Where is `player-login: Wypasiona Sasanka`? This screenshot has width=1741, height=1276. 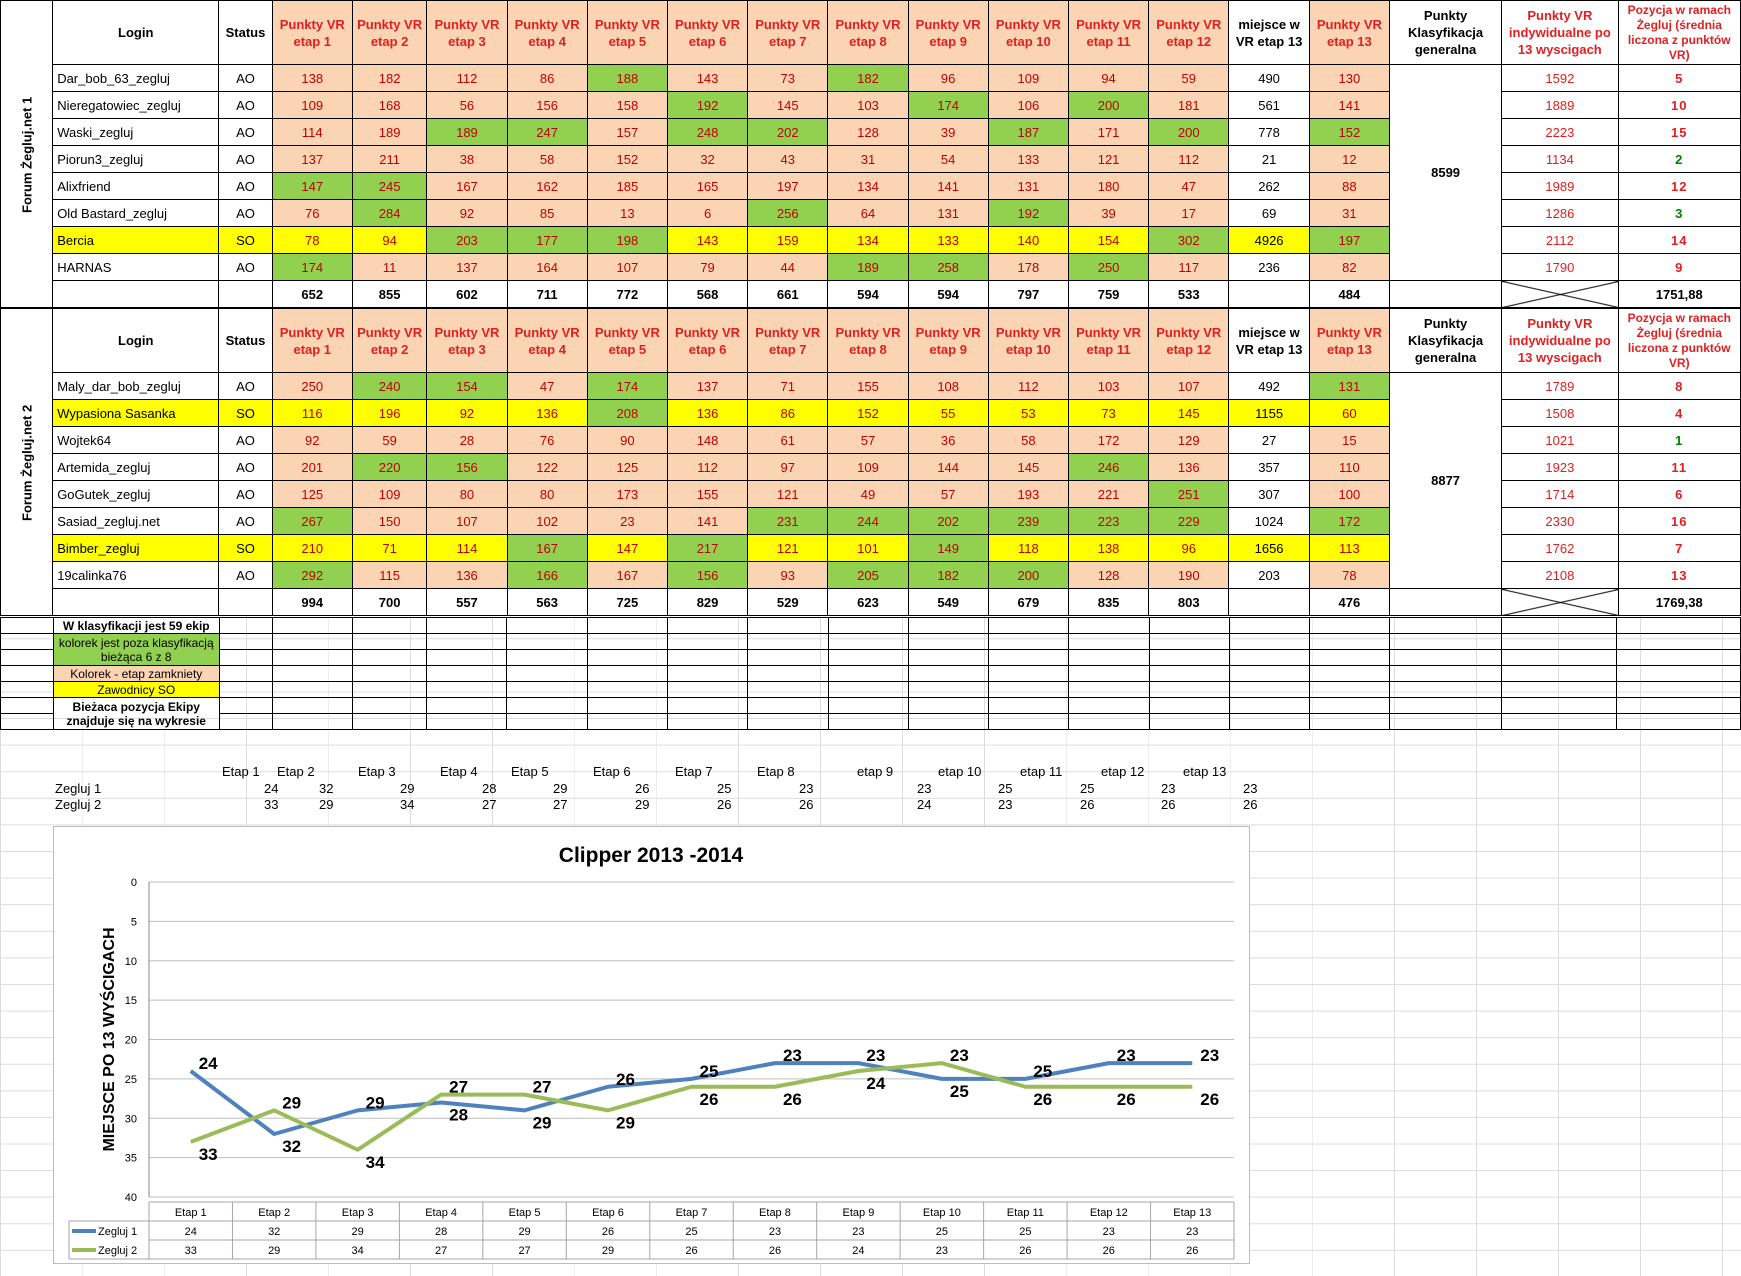 player-login: Wypasiona Sasanka is located at coordinates (136, 413).